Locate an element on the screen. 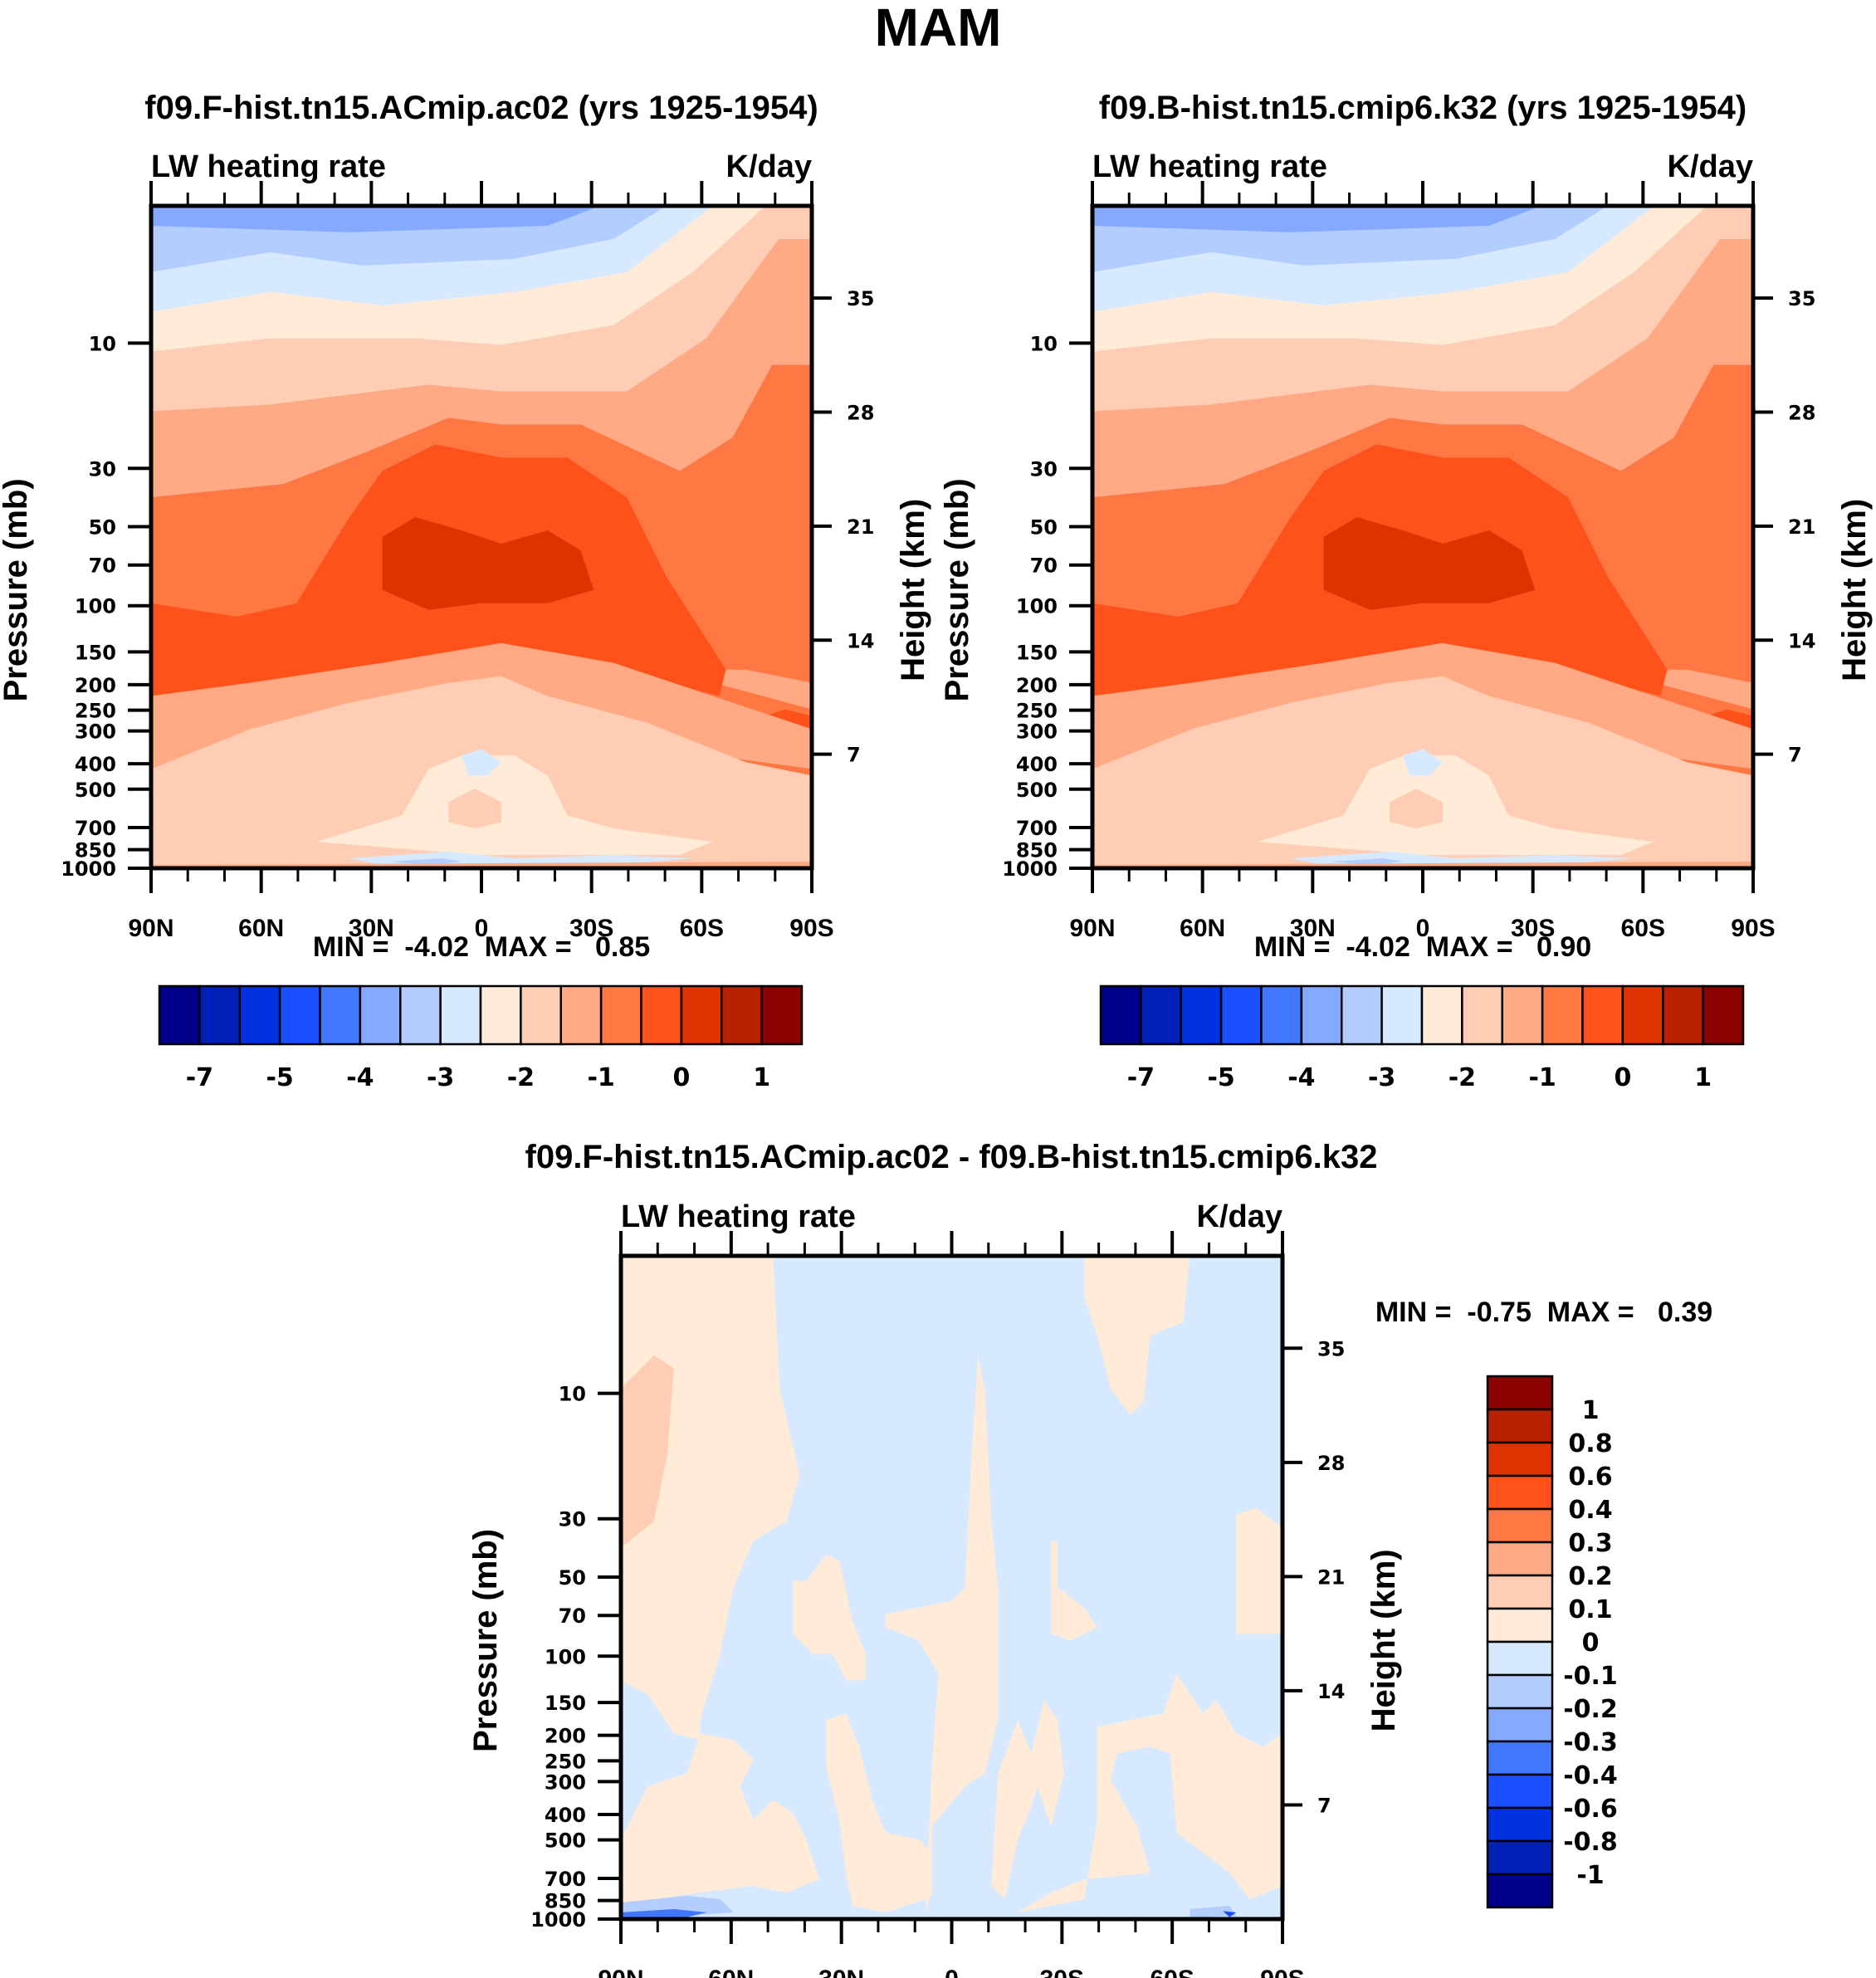 This screenshot has width=1876, height=1978. colorbar-label: -2 is located at coordinates (1462, 1078).